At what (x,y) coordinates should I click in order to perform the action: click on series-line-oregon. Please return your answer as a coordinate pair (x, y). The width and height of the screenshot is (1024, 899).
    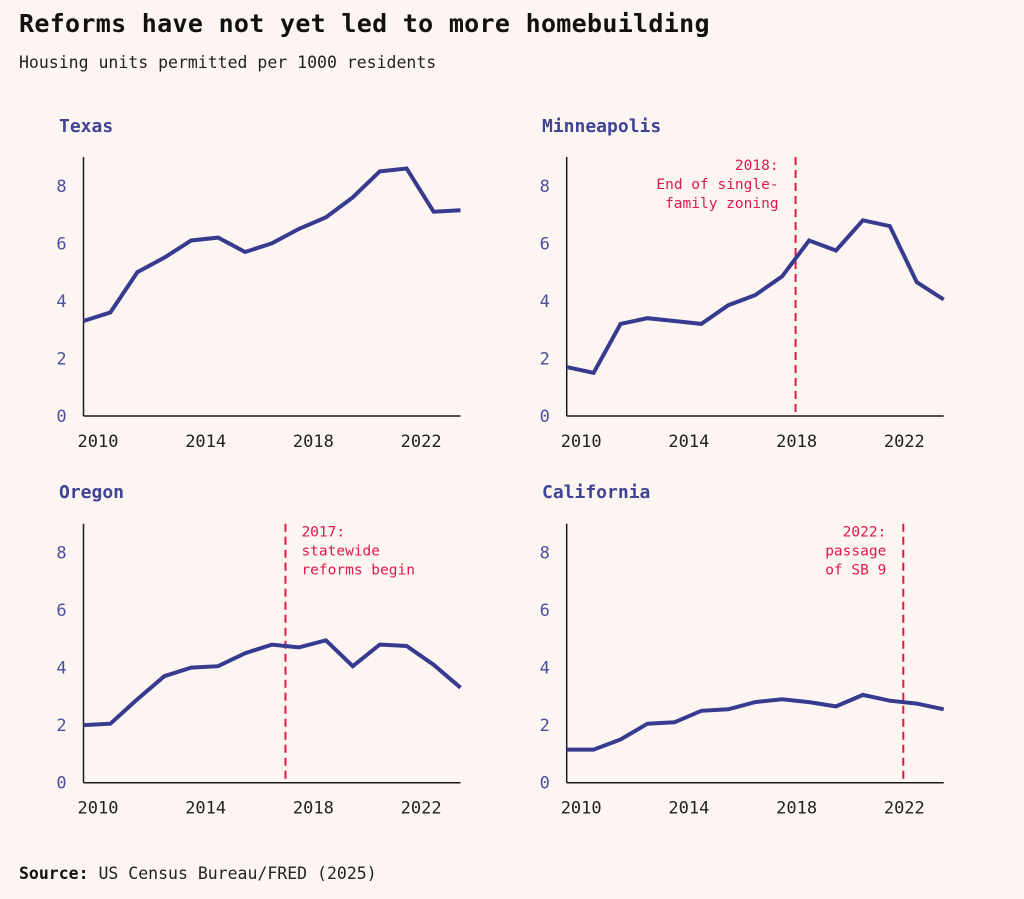
    Looking at the image, I should click on (272, 683).